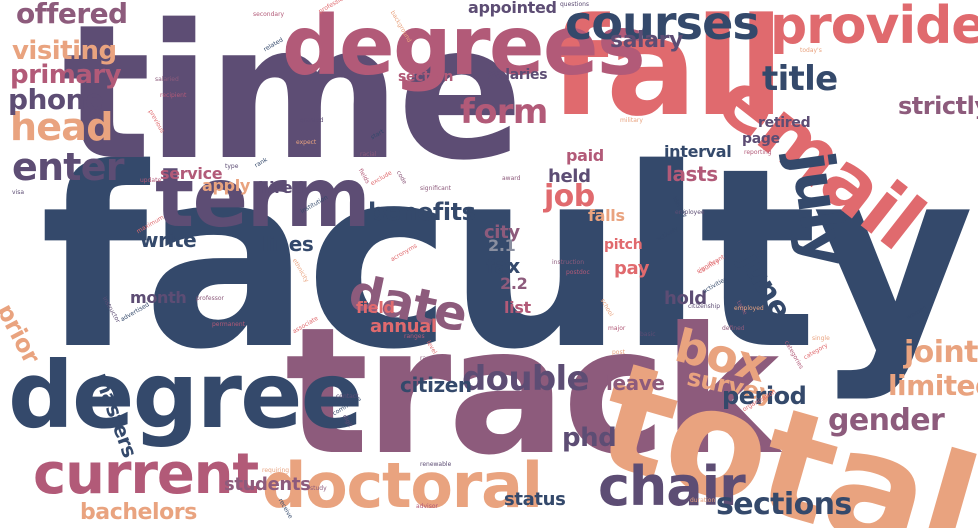  I want to click on word-gender: gender, so click(886, 420).